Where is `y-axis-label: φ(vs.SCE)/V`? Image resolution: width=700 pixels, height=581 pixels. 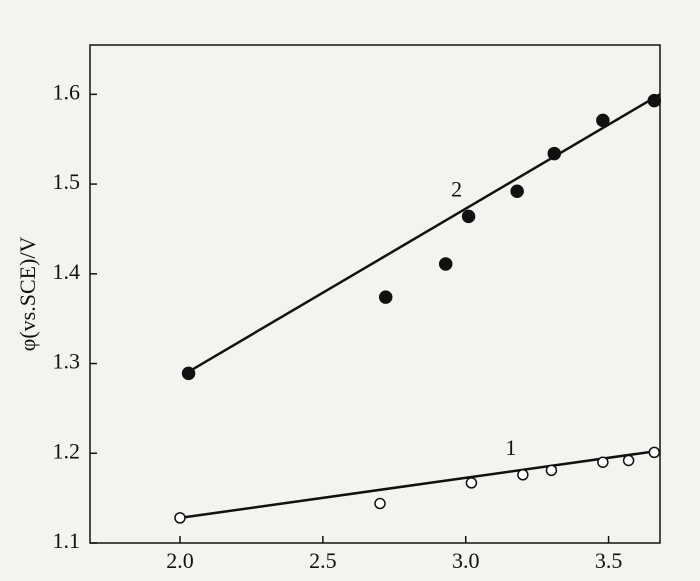
y-axis-label: φ(vs.SCE)/V is located at coordinates (27, 294).